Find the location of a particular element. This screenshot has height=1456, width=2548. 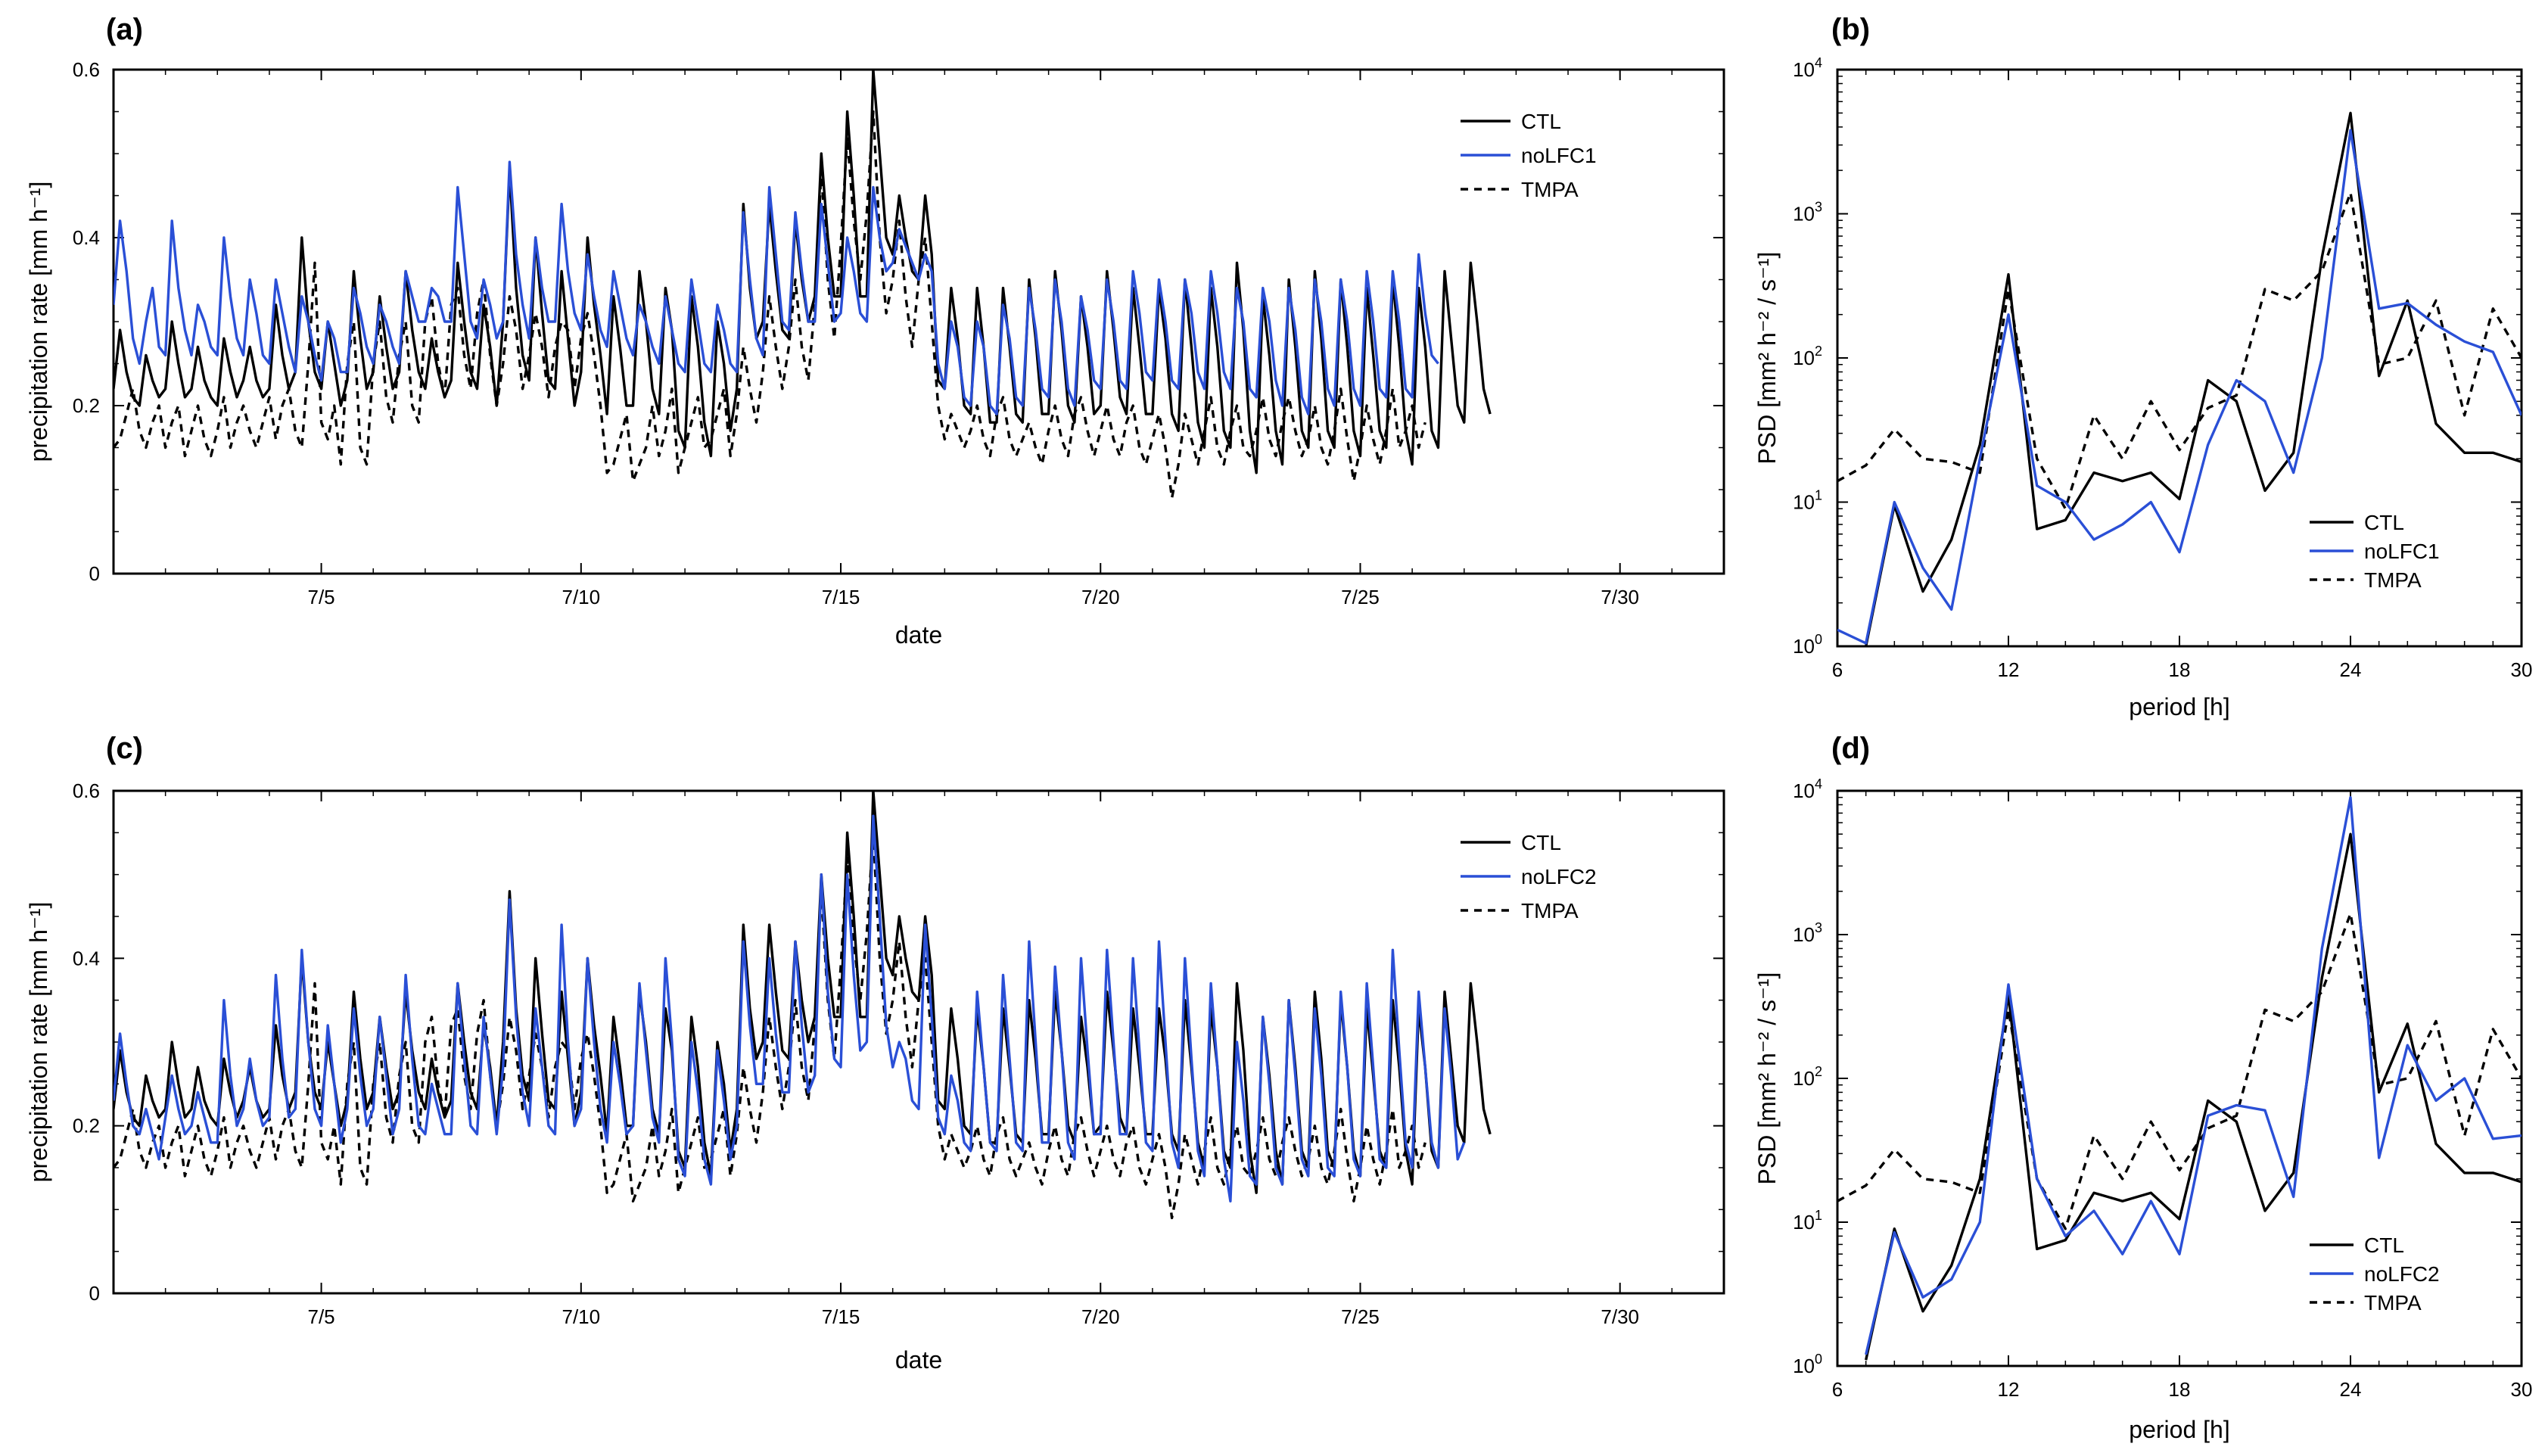

panel-d-legend: CTL noLFC2 TMPA is located at coordinates (2375, 1274).